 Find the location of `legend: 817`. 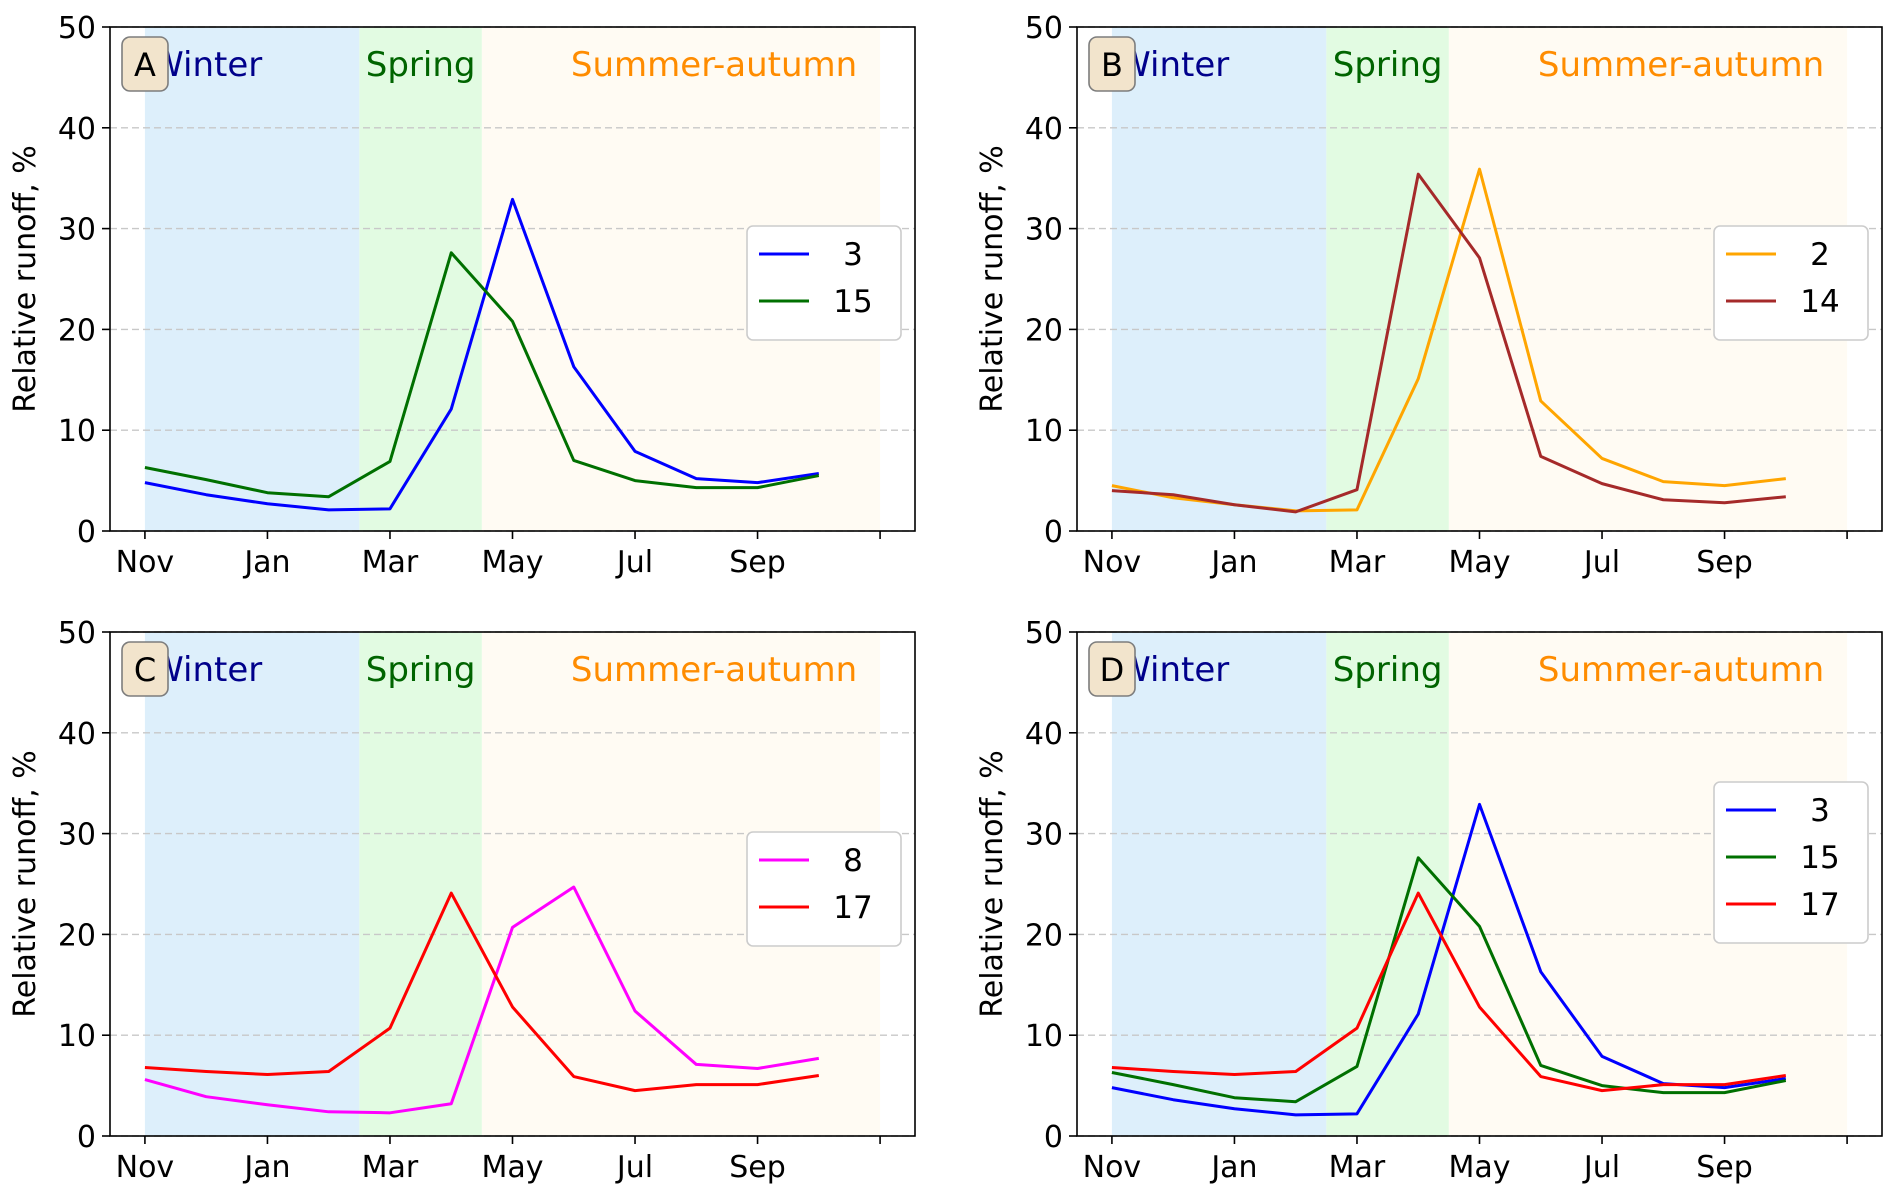

legend: 817 is located at coordinates (824, 889).